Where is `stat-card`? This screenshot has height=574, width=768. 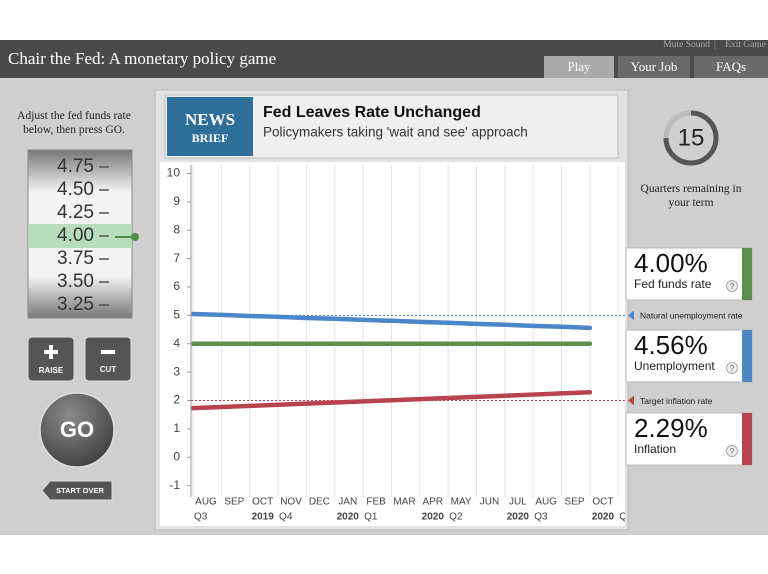
stat-card is located at coordinates (689, 356).